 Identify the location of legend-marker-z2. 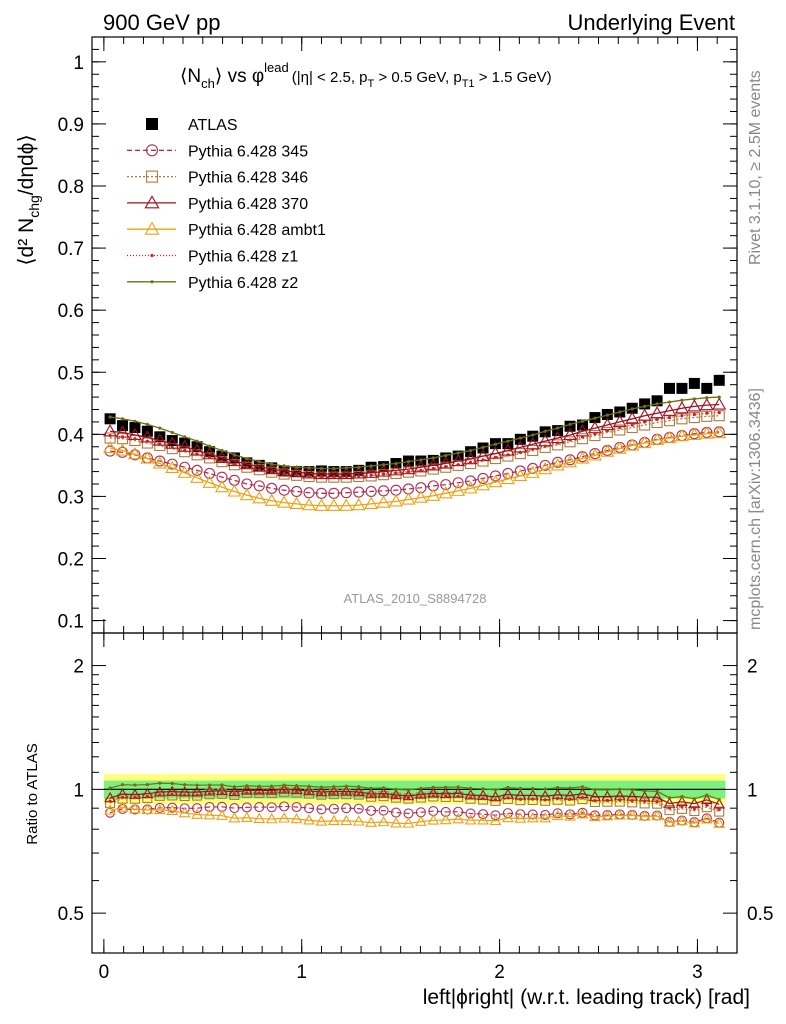
(152, 282).